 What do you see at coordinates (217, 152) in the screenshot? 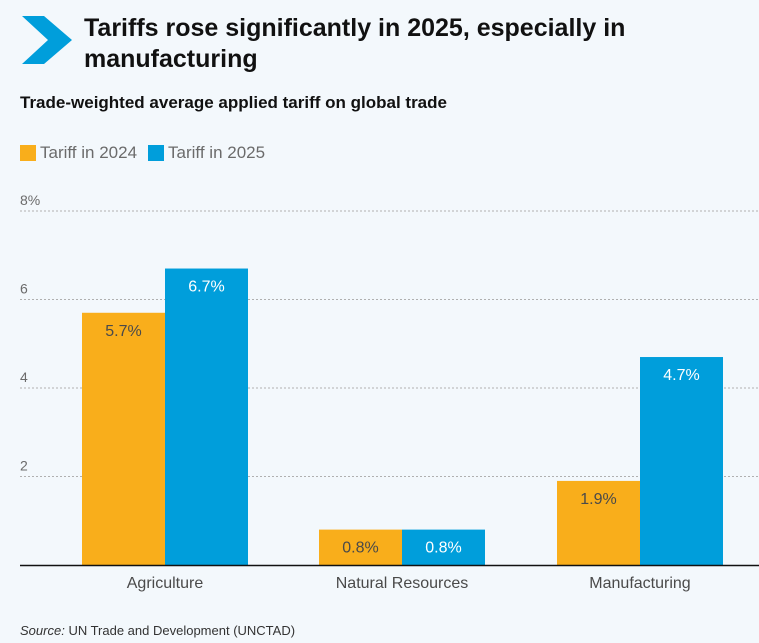
I see `legend-label-2025: Tariff in 2025` at bounding box center [217, 152].